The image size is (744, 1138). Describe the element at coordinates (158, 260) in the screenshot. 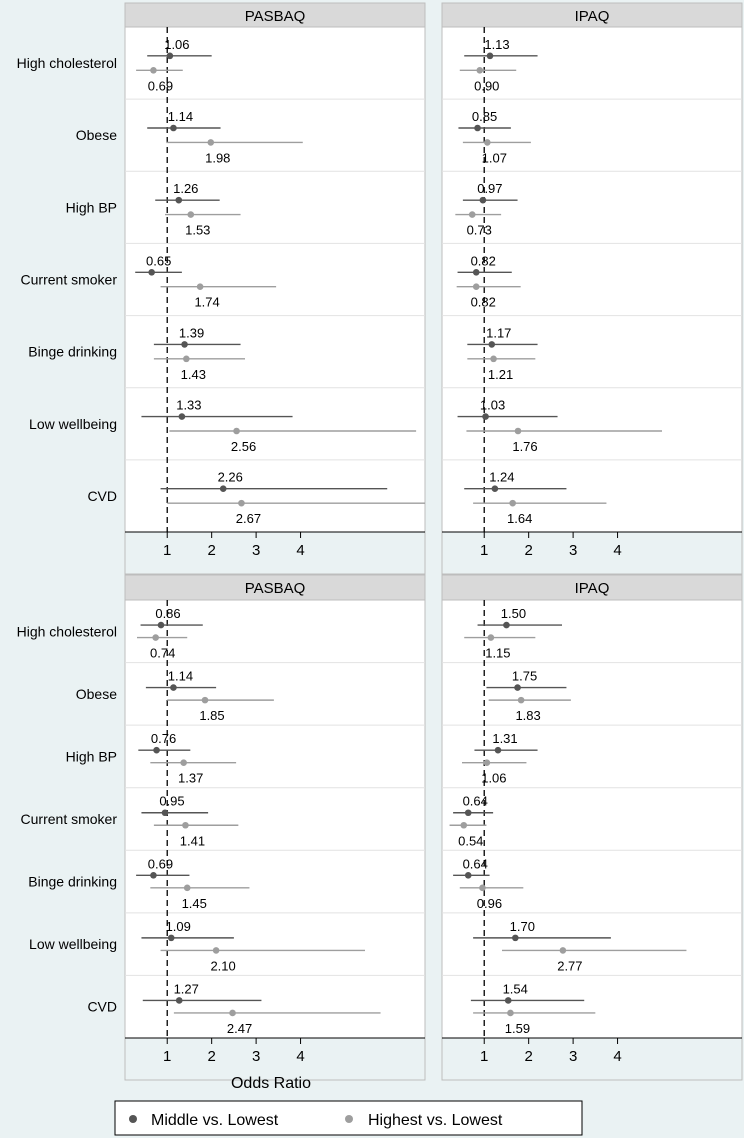

I see `data-label: 0.65` at that location.